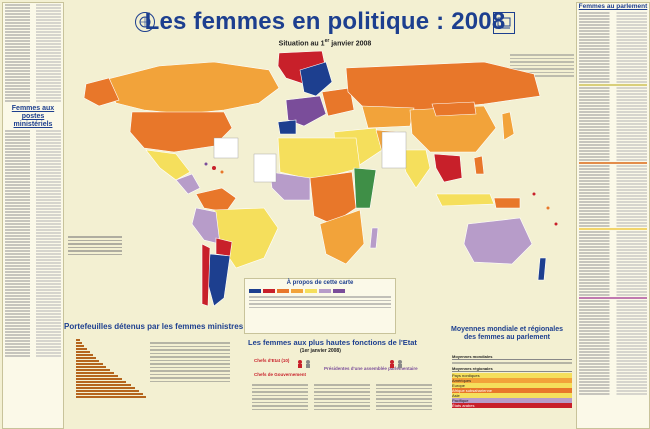 This screenshot has width=650, height=429. I want to click on region-row-3: Afrique subsaharienne, so click(512, 390).